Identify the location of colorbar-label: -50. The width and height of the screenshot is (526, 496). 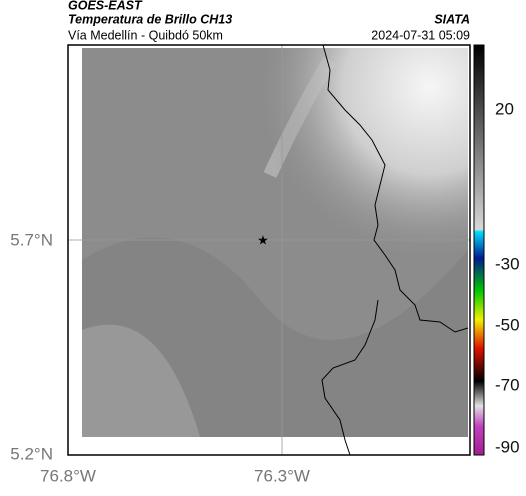
(507, 324).